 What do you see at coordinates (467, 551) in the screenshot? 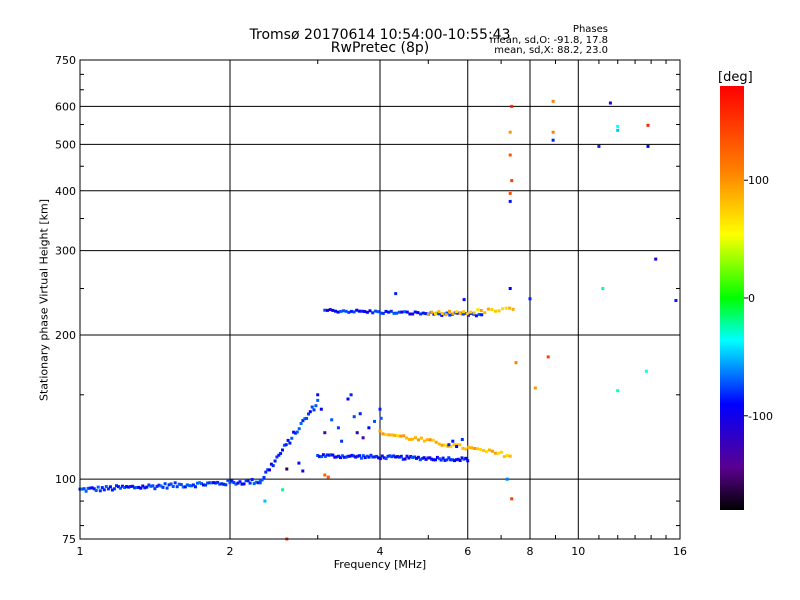
I see `x-tick-label: 6` at bounding box center [467, 551].